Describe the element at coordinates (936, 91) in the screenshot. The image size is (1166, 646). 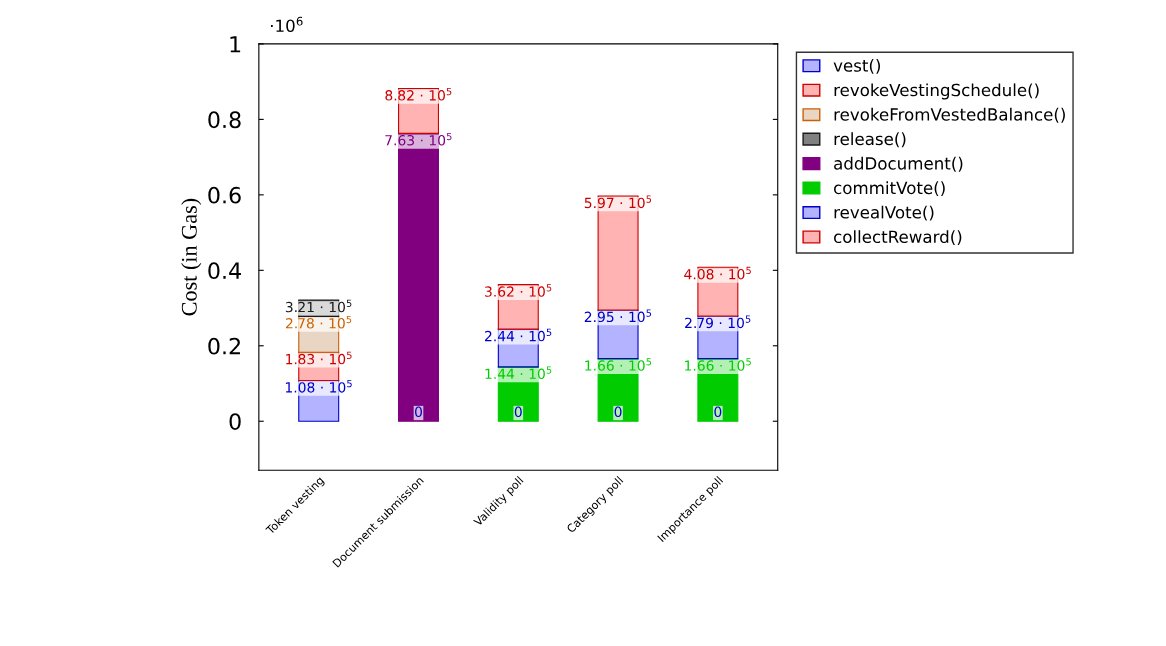
I see `legend-label: revokeVestingSchedule()` at that location.